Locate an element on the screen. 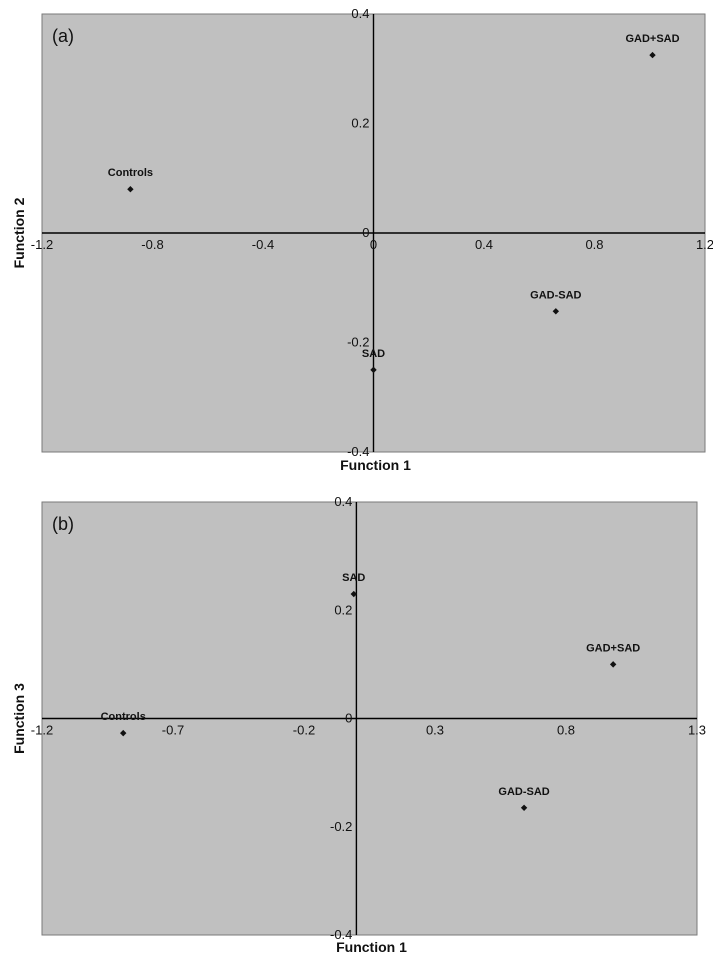 This screenshot has height=961, width=713. x-tick-label: -0.7 is located at coordinates (173, 730).